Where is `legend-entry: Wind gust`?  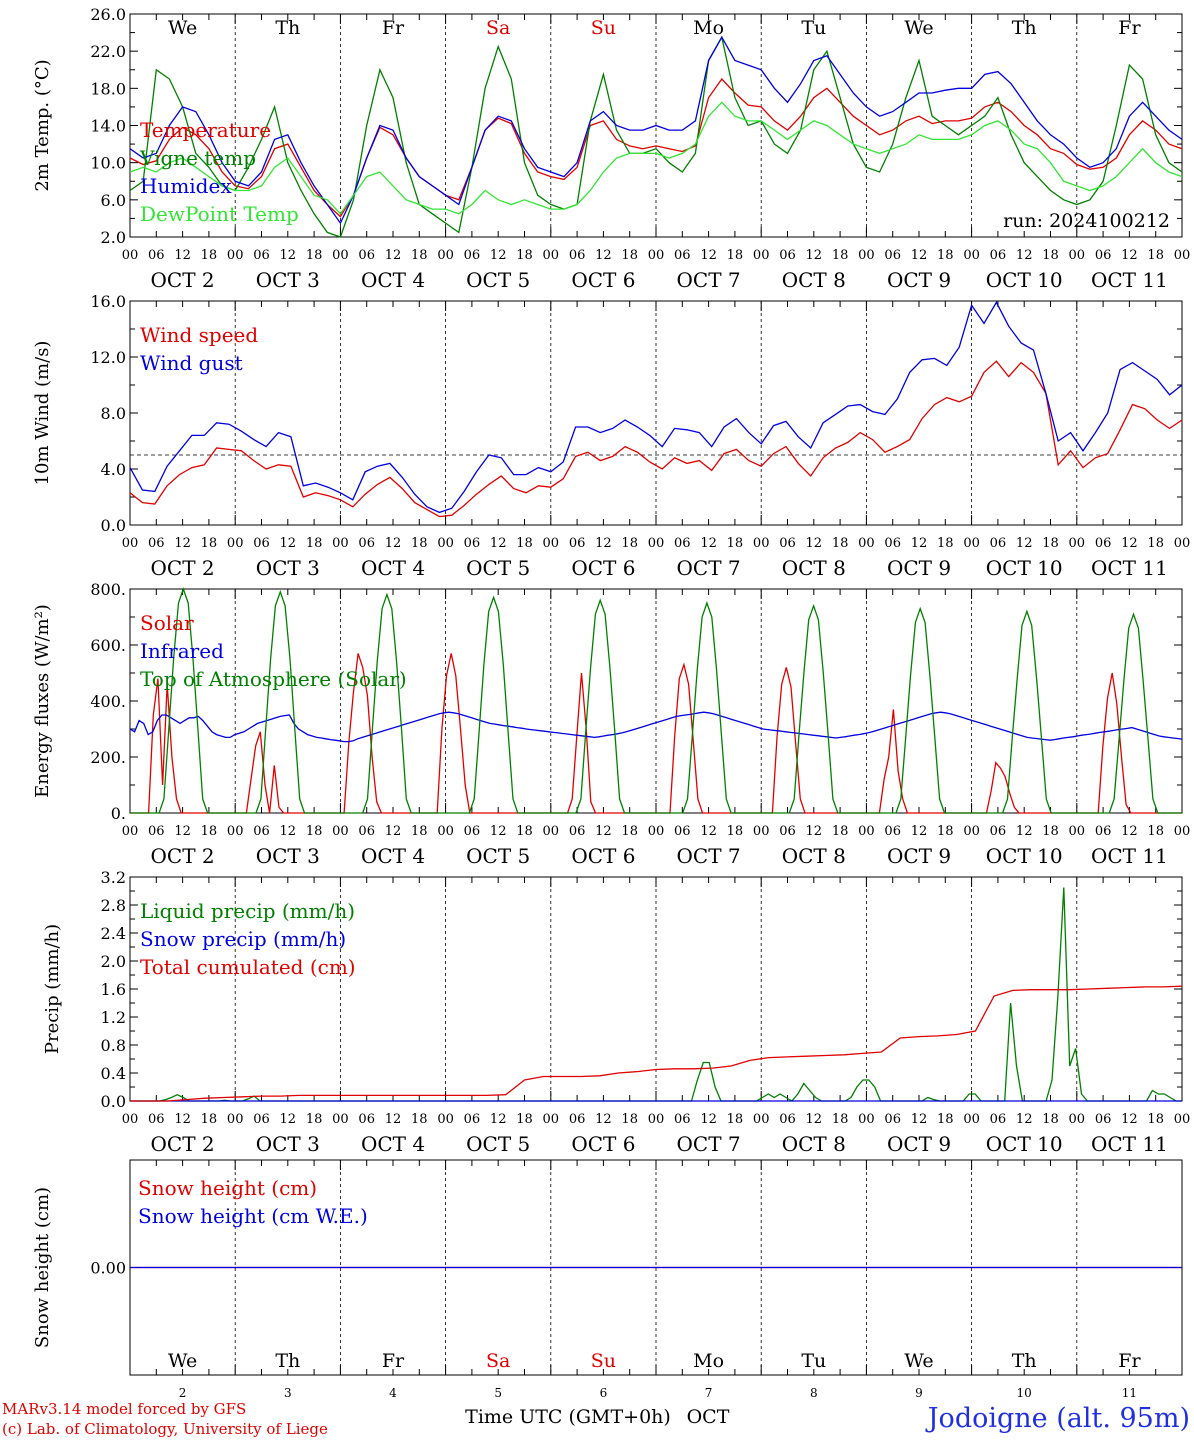
legend-entry: Wind gust is located at coordinates (191, 363).